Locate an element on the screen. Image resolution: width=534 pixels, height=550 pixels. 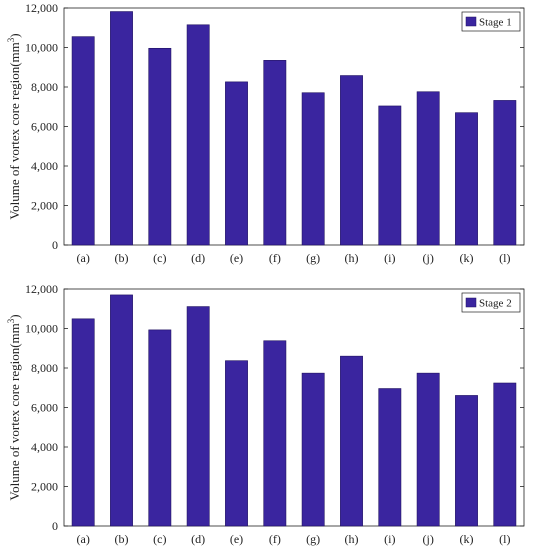
legend-label: Stage 2 is located at coordinates (495, 304).